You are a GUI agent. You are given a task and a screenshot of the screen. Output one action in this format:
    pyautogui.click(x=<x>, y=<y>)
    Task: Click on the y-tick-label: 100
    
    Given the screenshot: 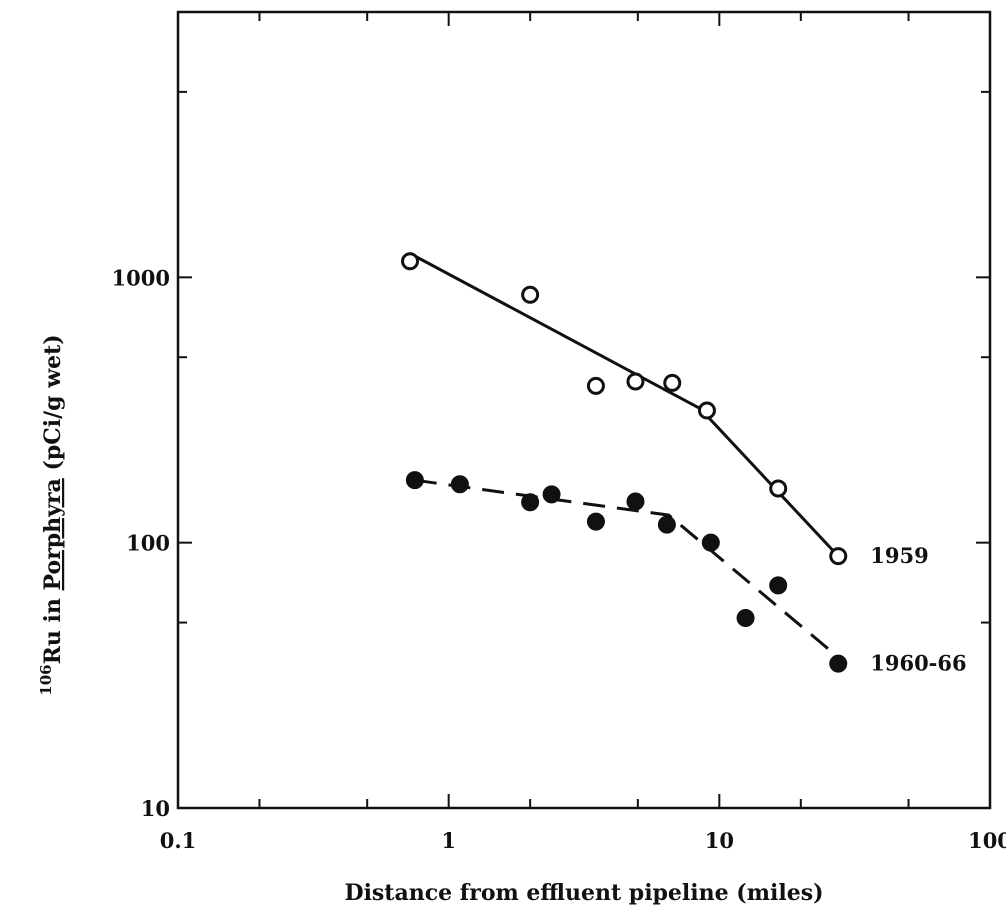 What is the action you would take?
    pyautogui.click(x=148, y=543)
    